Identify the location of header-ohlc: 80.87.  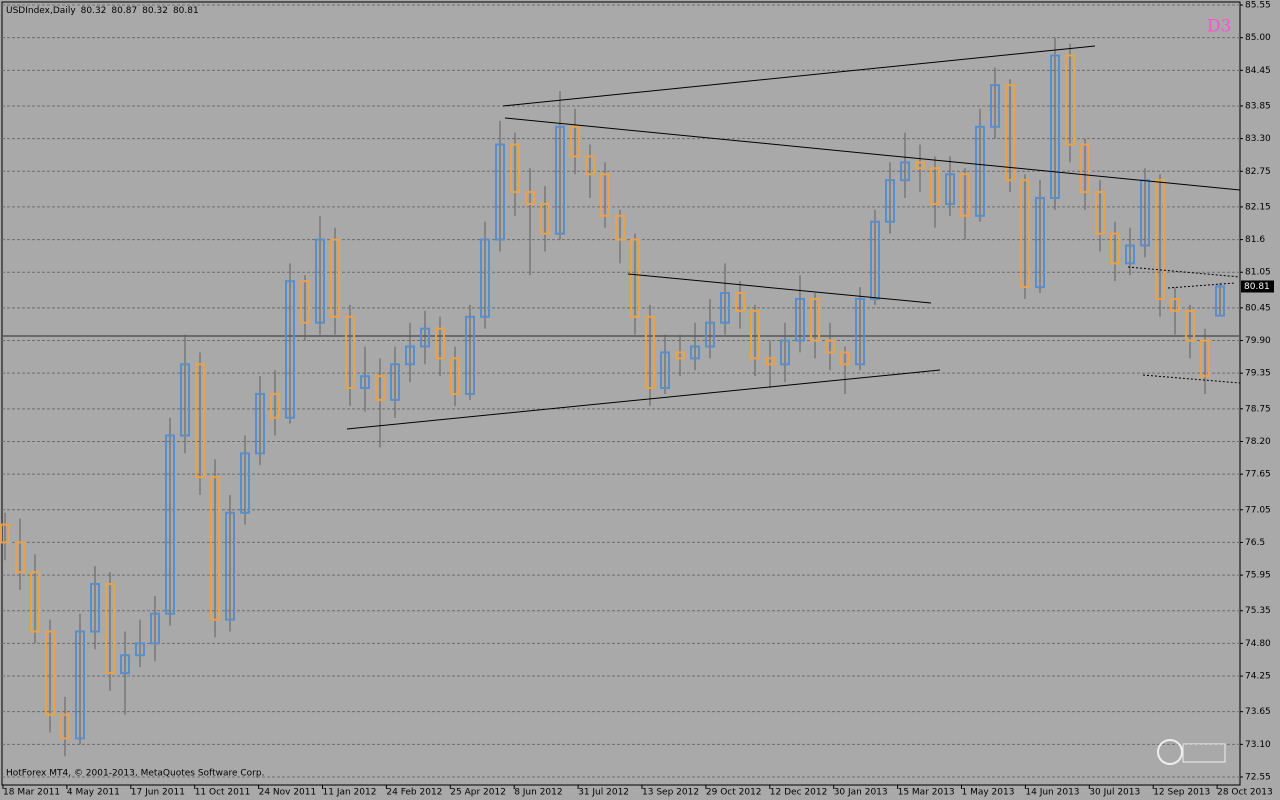
(124, 11).